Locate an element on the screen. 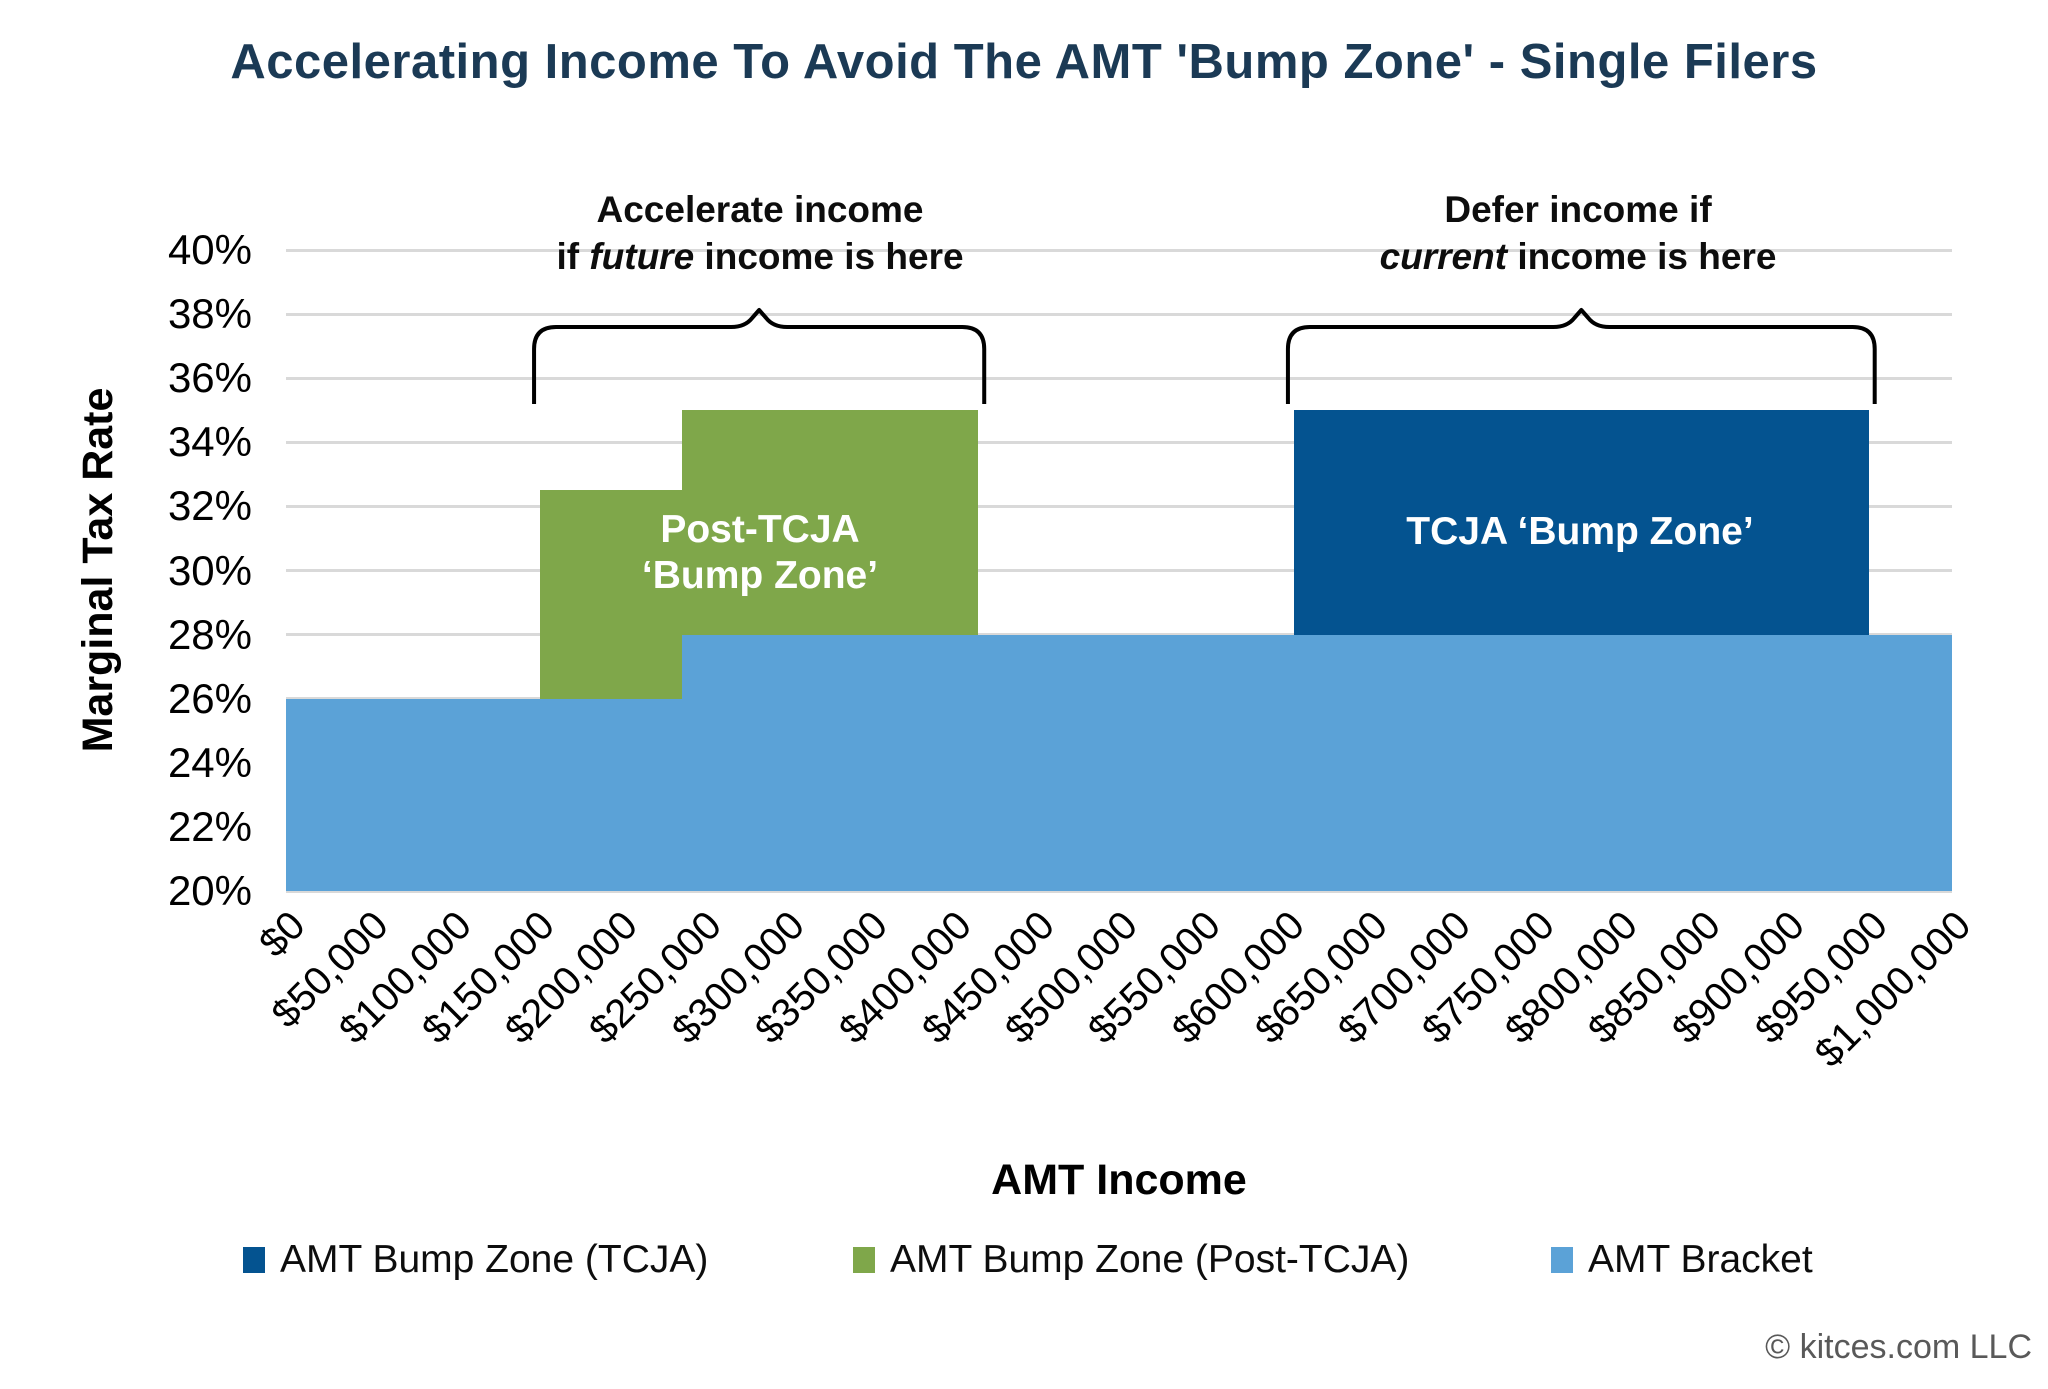  legend-item-amt-bracket: AMT Bracket is located at coordinates (1682, 1260).